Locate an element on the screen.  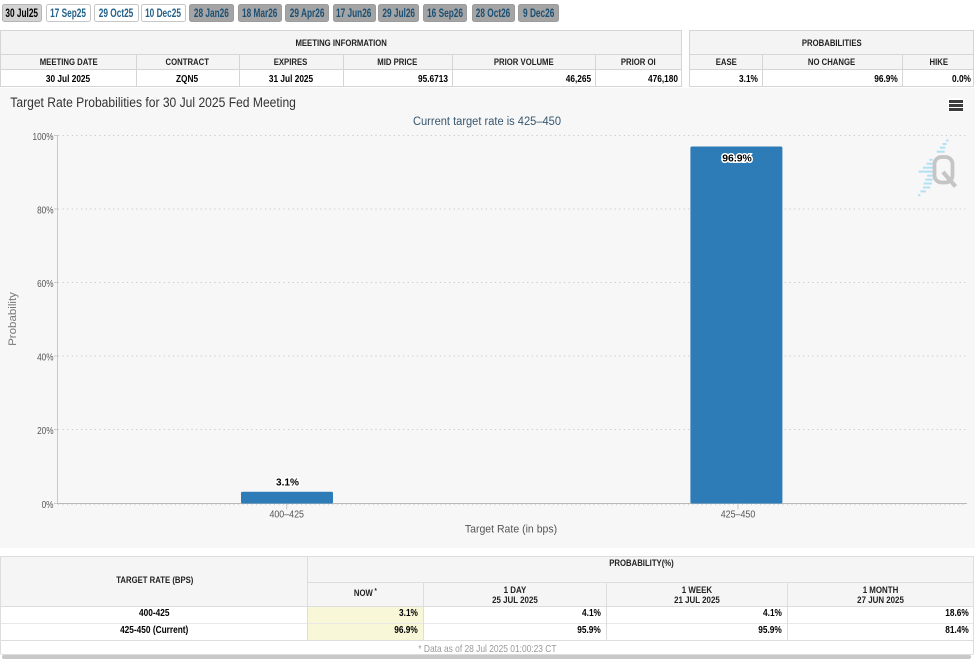
svg-text: Current target rate is 425–450 is located at coordinates (487, 122).